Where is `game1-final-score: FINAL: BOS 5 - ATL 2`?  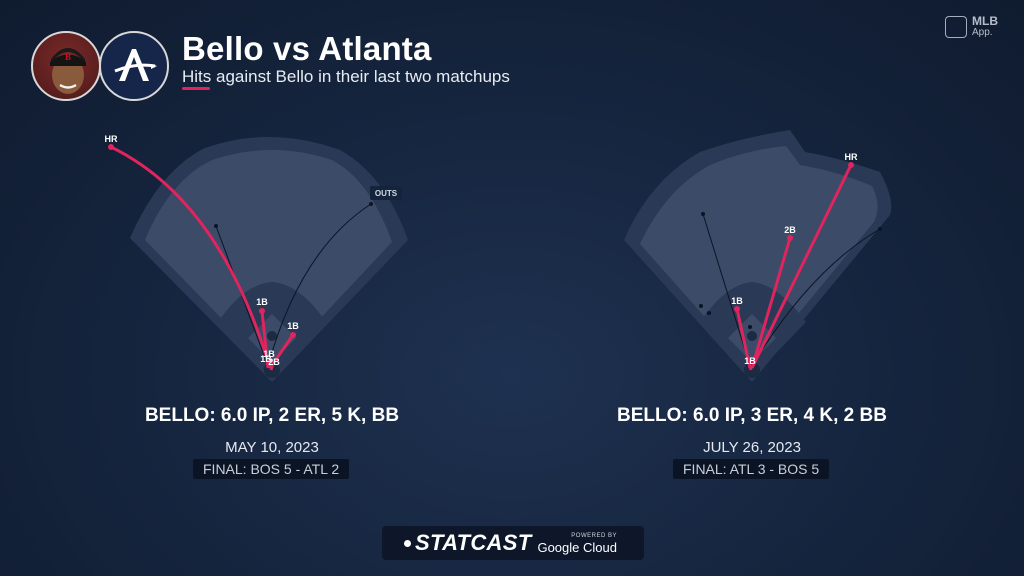 game1-final-score: FINAL: BOS 5 - ATL 2 is located at coordinates (271, 469).